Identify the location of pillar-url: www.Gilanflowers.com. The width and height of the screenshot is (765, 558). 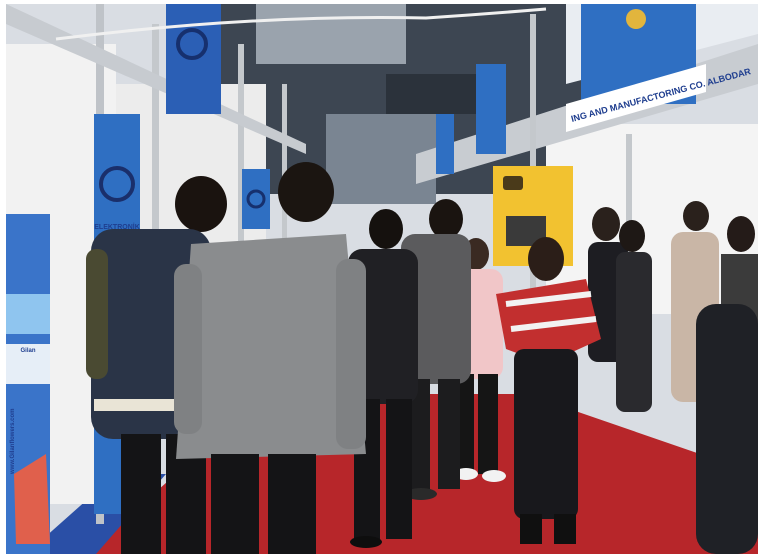
(13, 442).